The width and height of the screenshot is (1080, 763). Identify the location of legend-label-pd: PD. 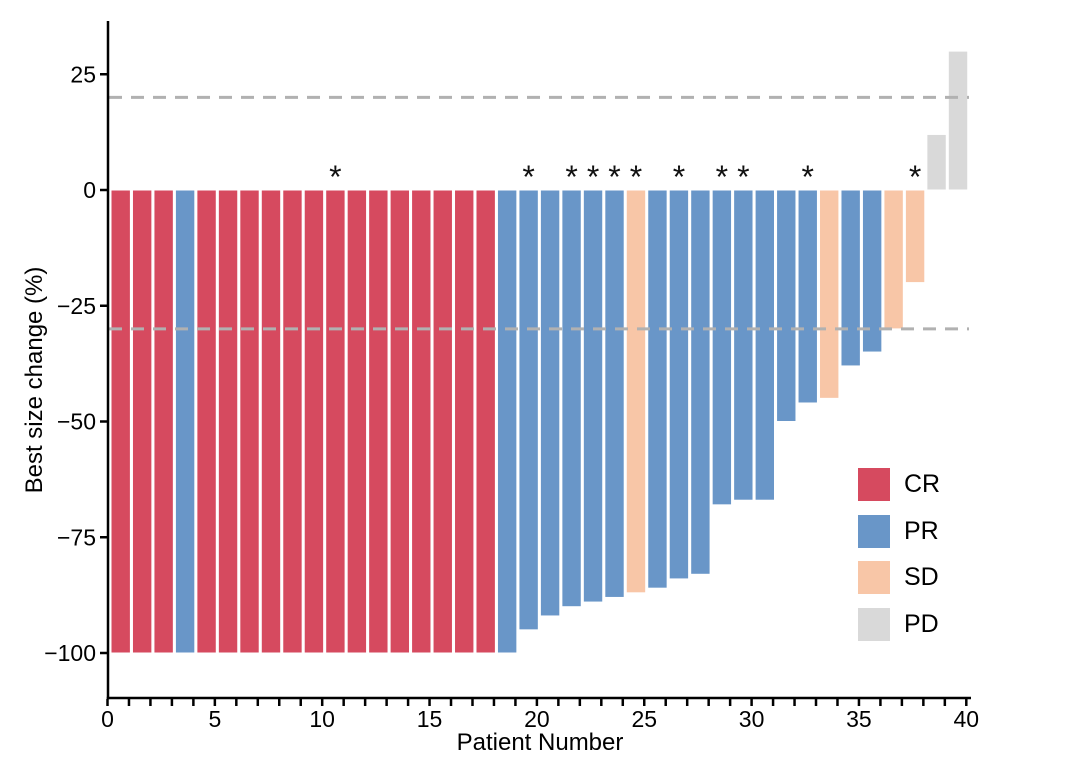
(921, 623).